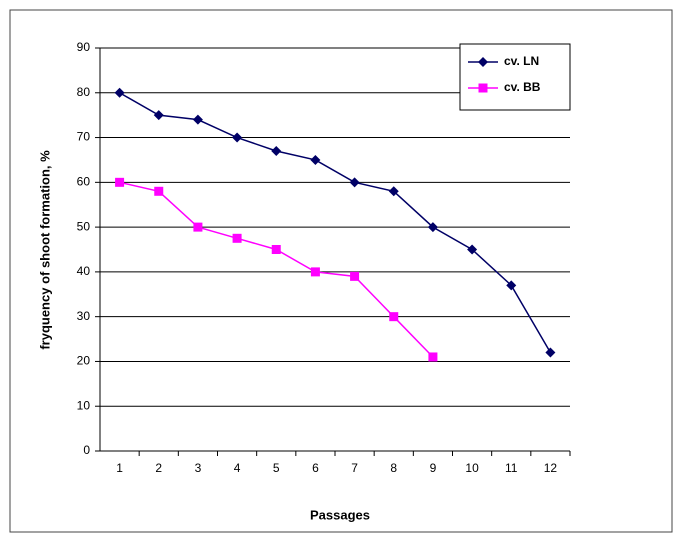 The height and width of the screenshot is (544, 684). I want to click on legend, so click(515, 77).